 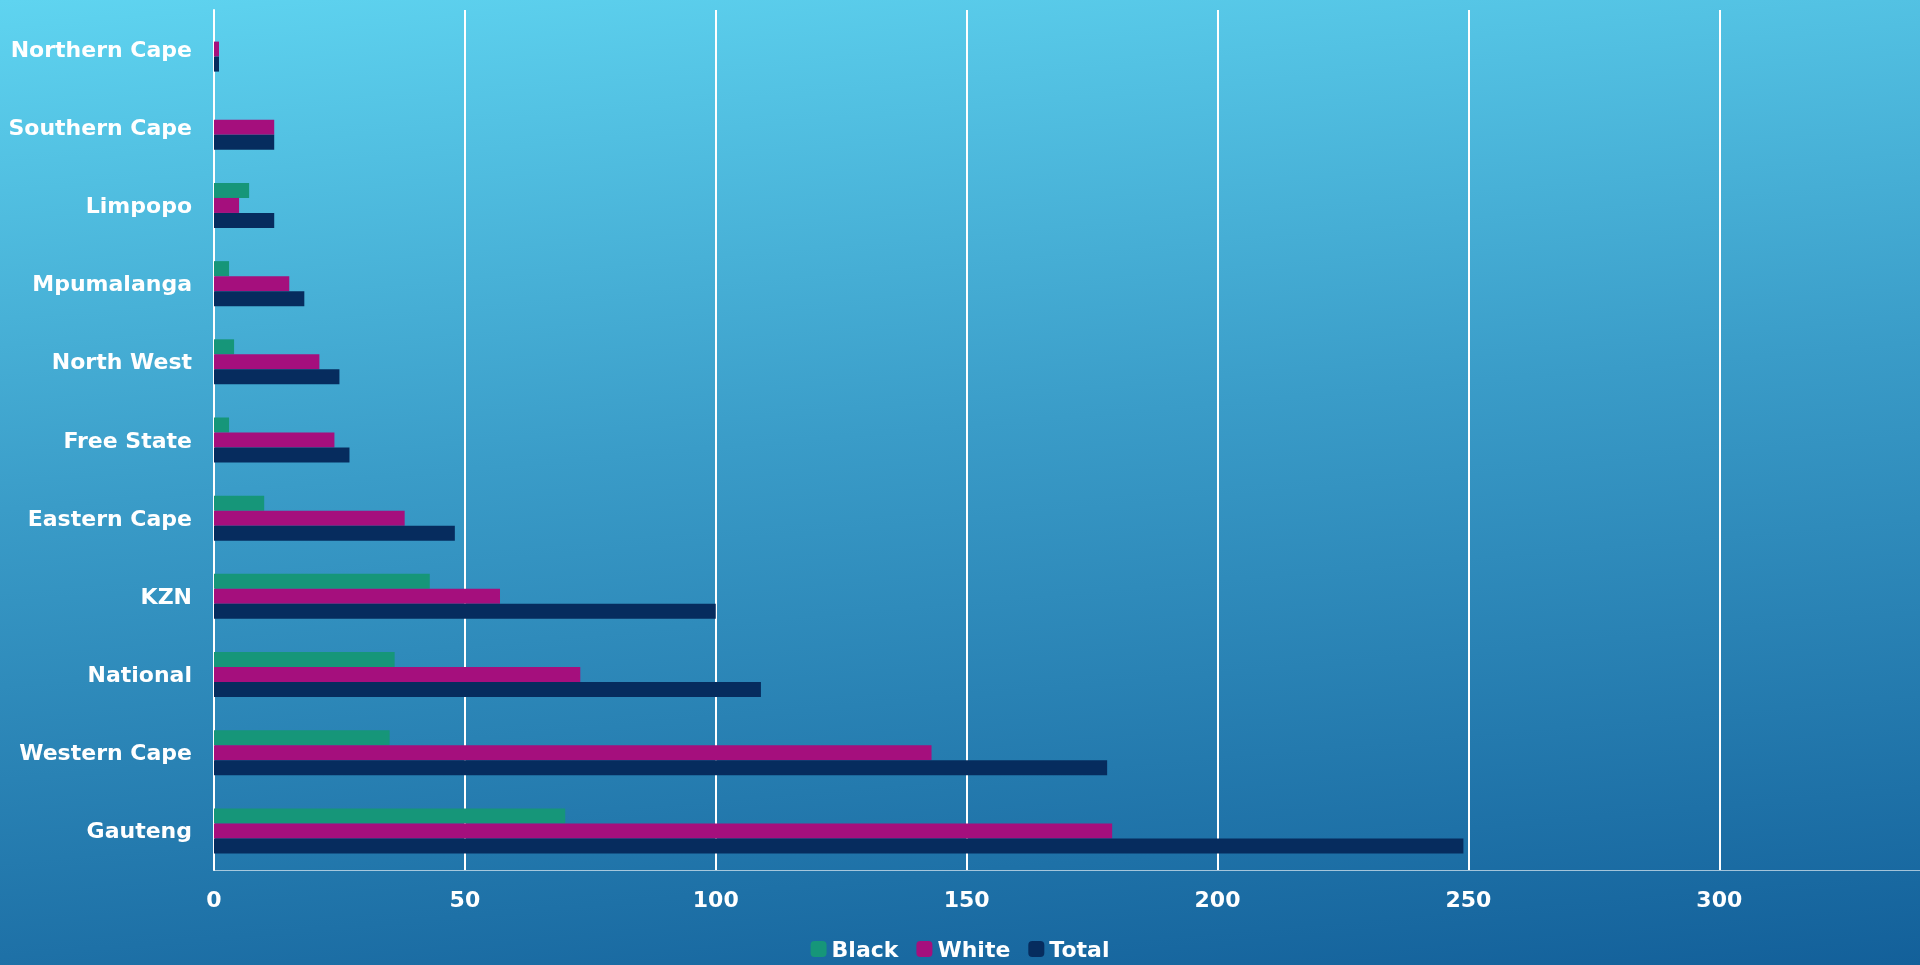 What do you see at coordinates (139, 831) in the screenshot?
I see `y-tick-label: Gauteng` at bounding box center [139, 831].